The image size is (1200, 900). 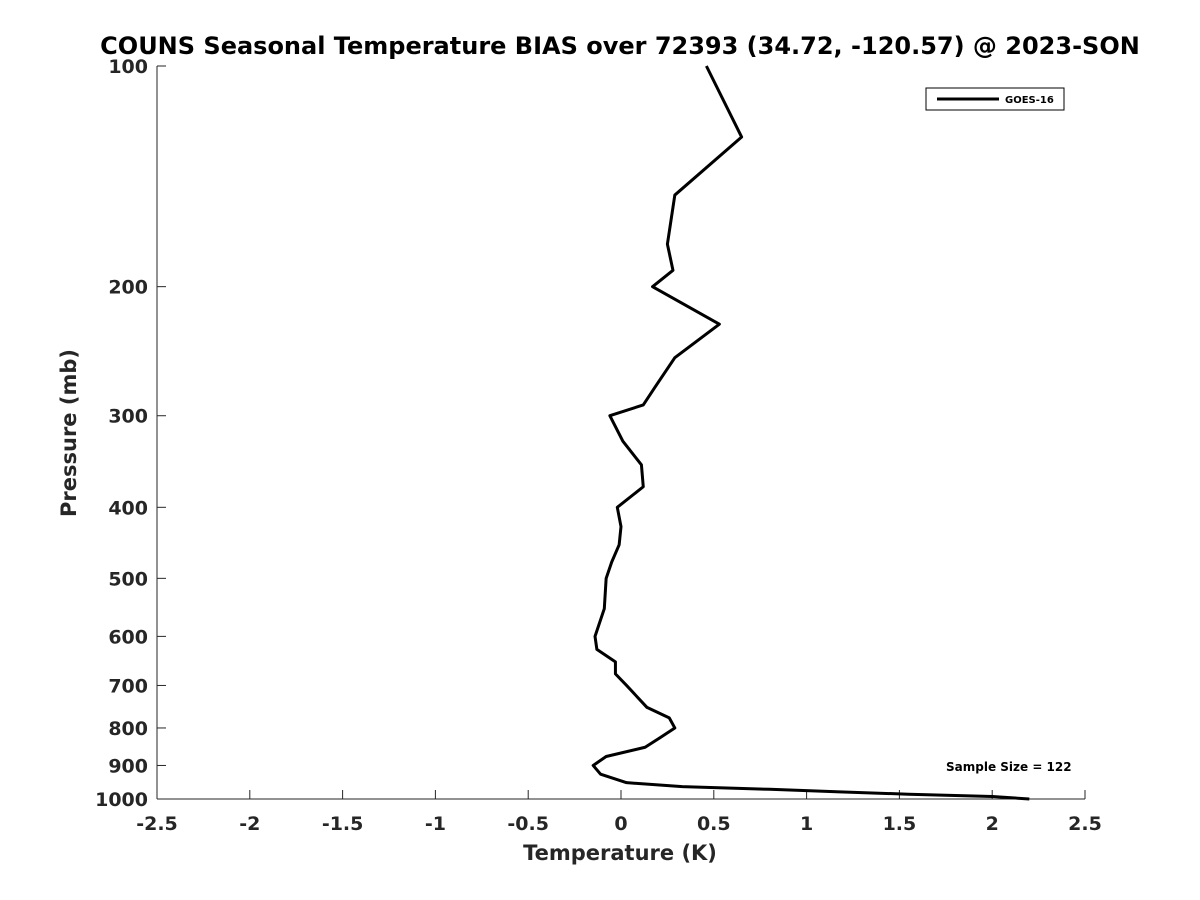 I want to click on y-axis-ticks: 100 200 300 400 500 600 700 800 900 1000, so click(x=130, y=433).